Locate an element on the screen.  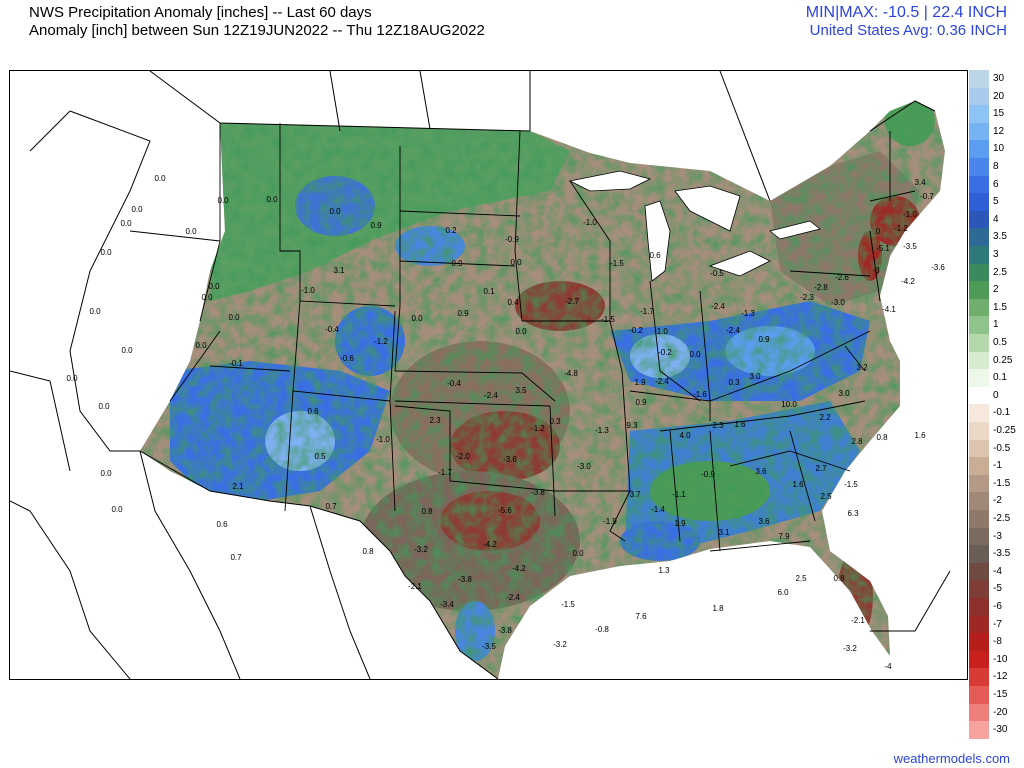
anomaly-value-label: -4.1 is located at coordinates (889, 309).